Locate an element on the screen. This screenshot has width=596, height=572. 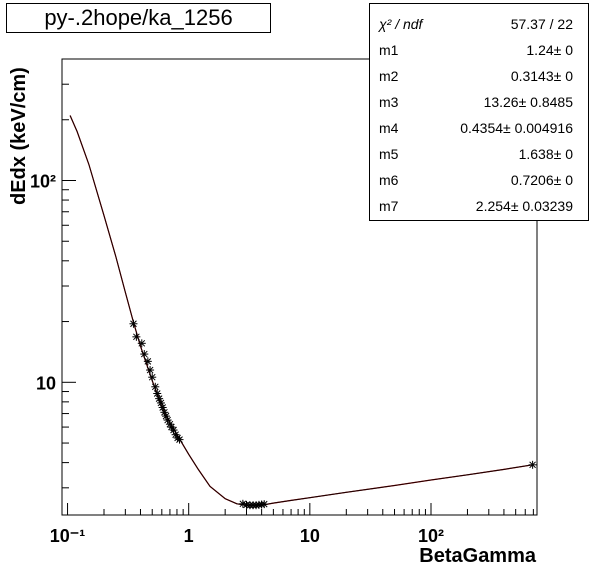
stat-value: 1.638± 0 is located at coordinates (545, 154).